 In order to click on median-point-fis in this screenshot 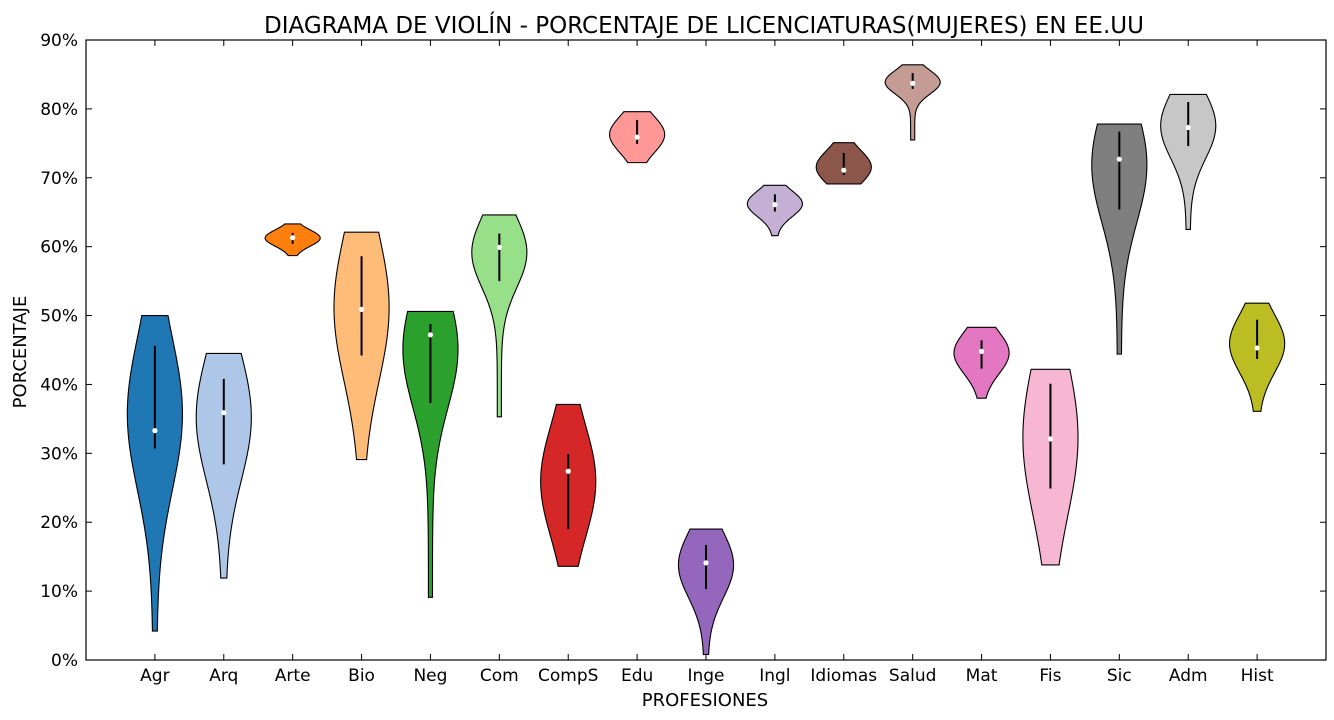, I will do `click(1050, 439)`.